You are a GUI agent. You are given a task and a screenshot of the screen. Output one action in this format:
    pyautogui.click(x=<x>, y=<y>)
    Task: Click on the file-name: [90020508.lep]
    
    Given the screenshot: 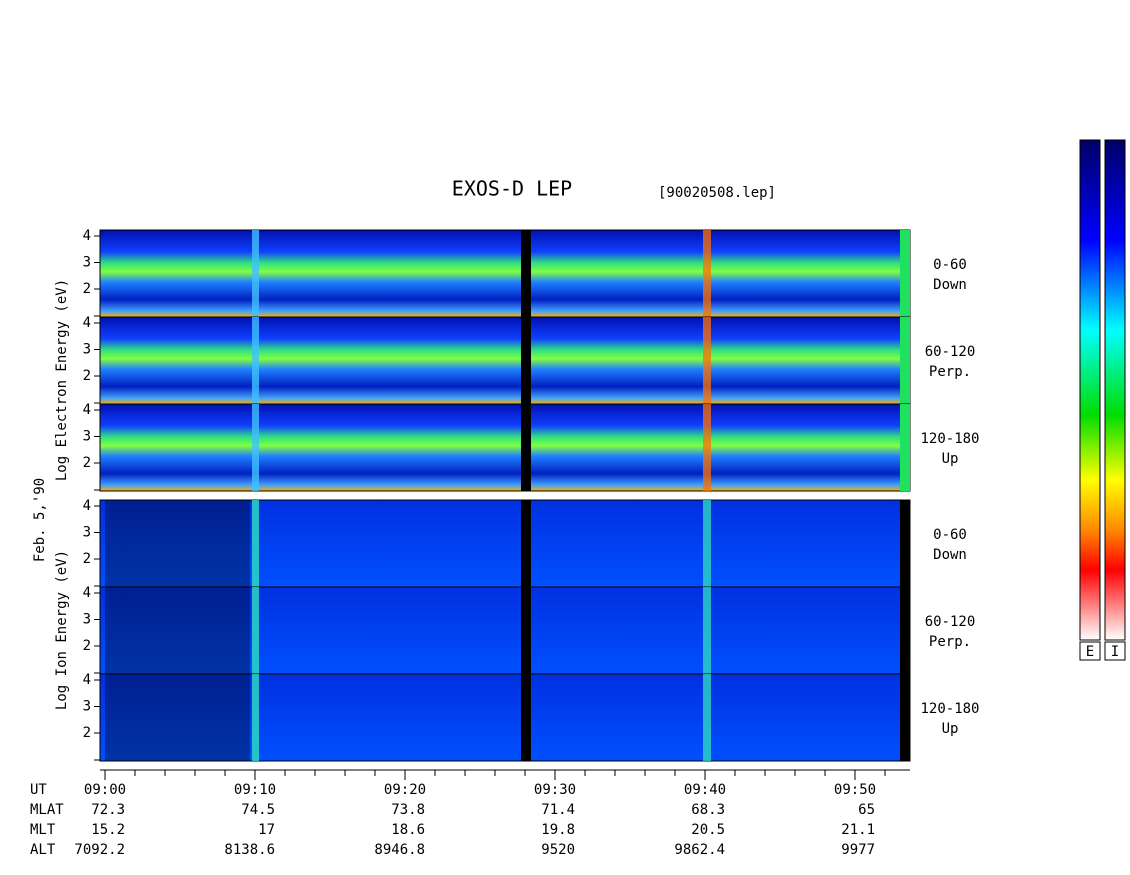 What is the action you would take?
    pyautogui.click(x=717, y=193)
    